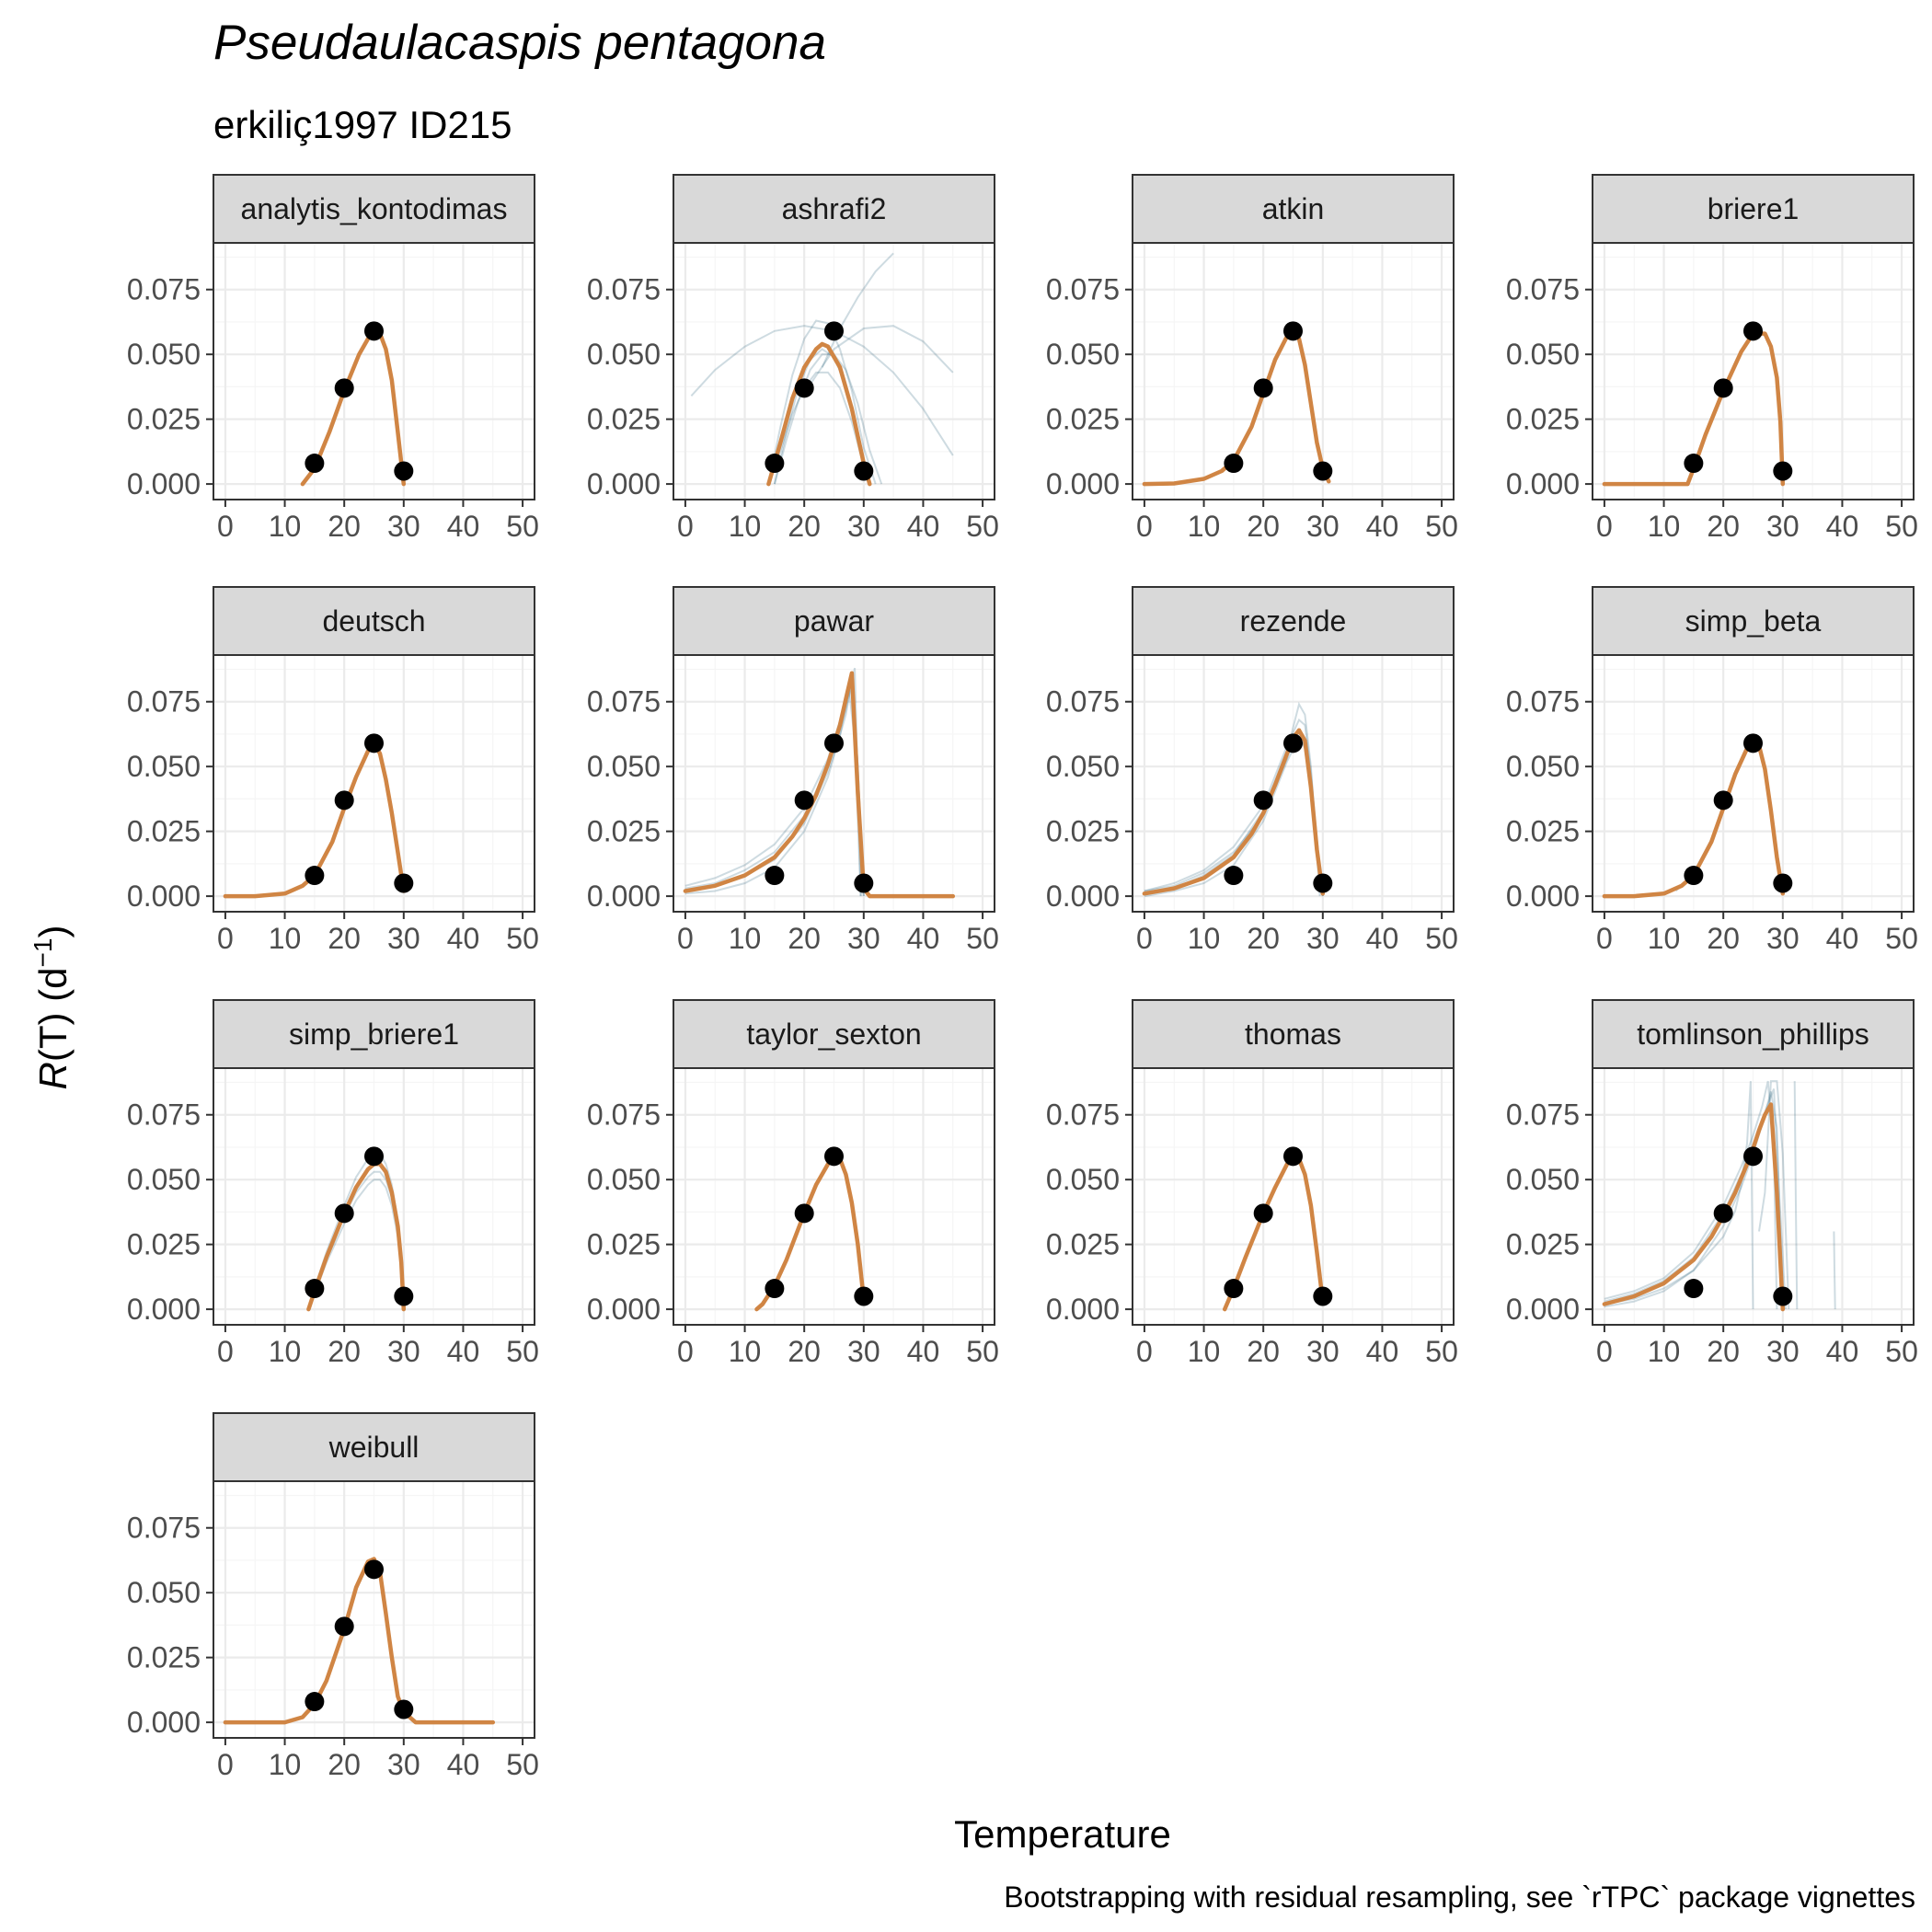  I want to click on panel-simp-beta: simp_beta 0.000 0.025 0.050 0.075 0 10 20 30 40 50, so click(1712, 770).